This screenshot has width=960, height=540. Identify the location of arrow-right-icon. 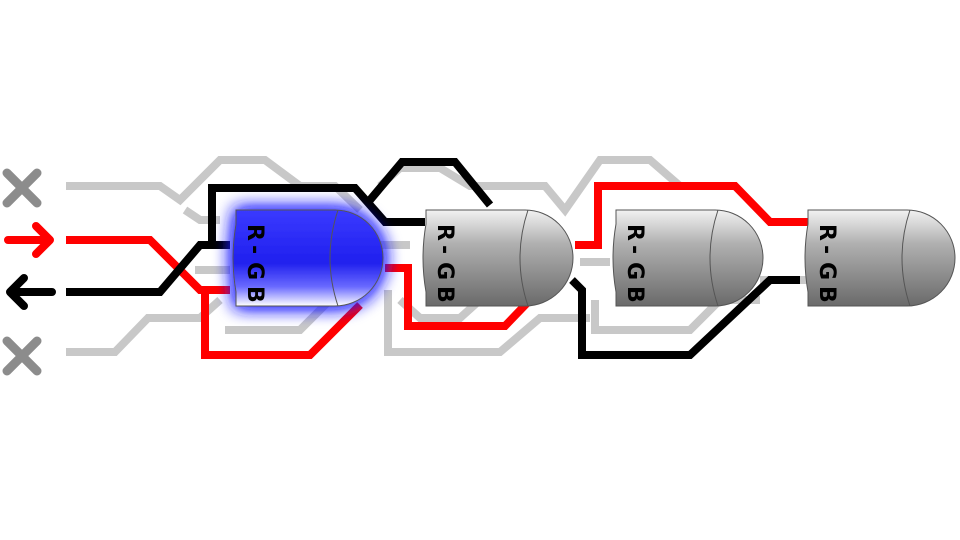
(29, 240).